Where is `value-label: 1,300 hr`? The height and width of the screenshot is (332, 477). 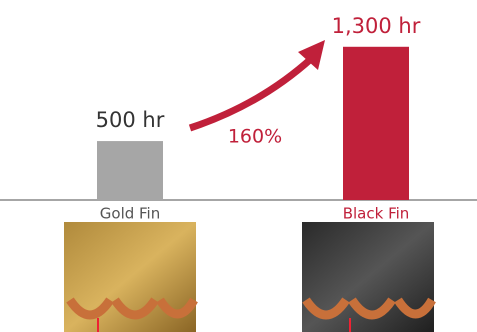 value-label: 1,300 hr is located at coordinates (376, 26).